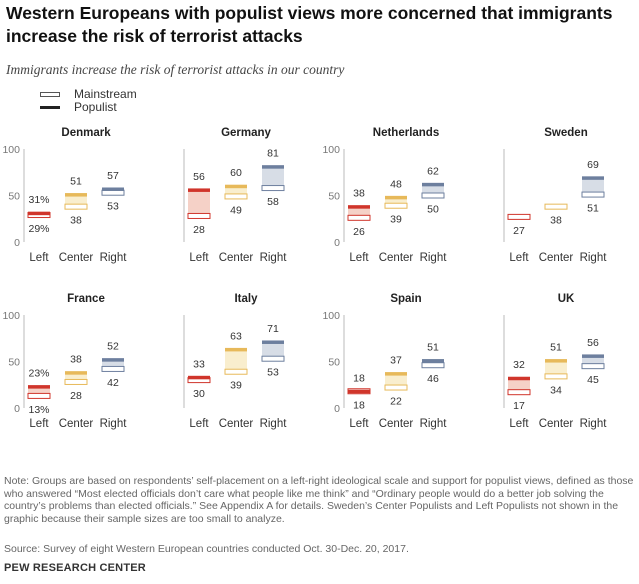  I want to click on sweden-center-mainstream-marker, so click(556, 206).